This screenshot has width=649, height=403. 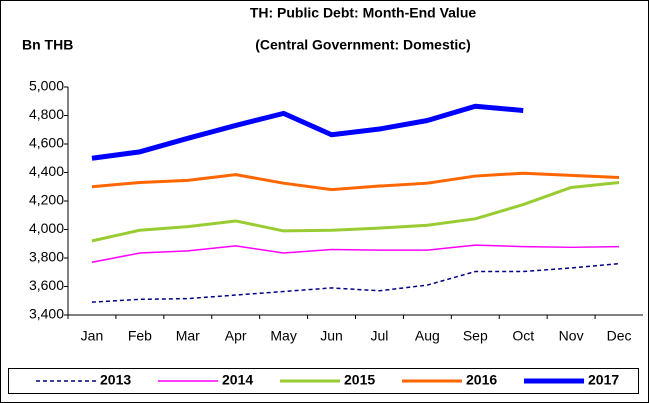 I want to click on chart-title: TH: Public Debt: Month-End Value, so click(x=363, y=13).